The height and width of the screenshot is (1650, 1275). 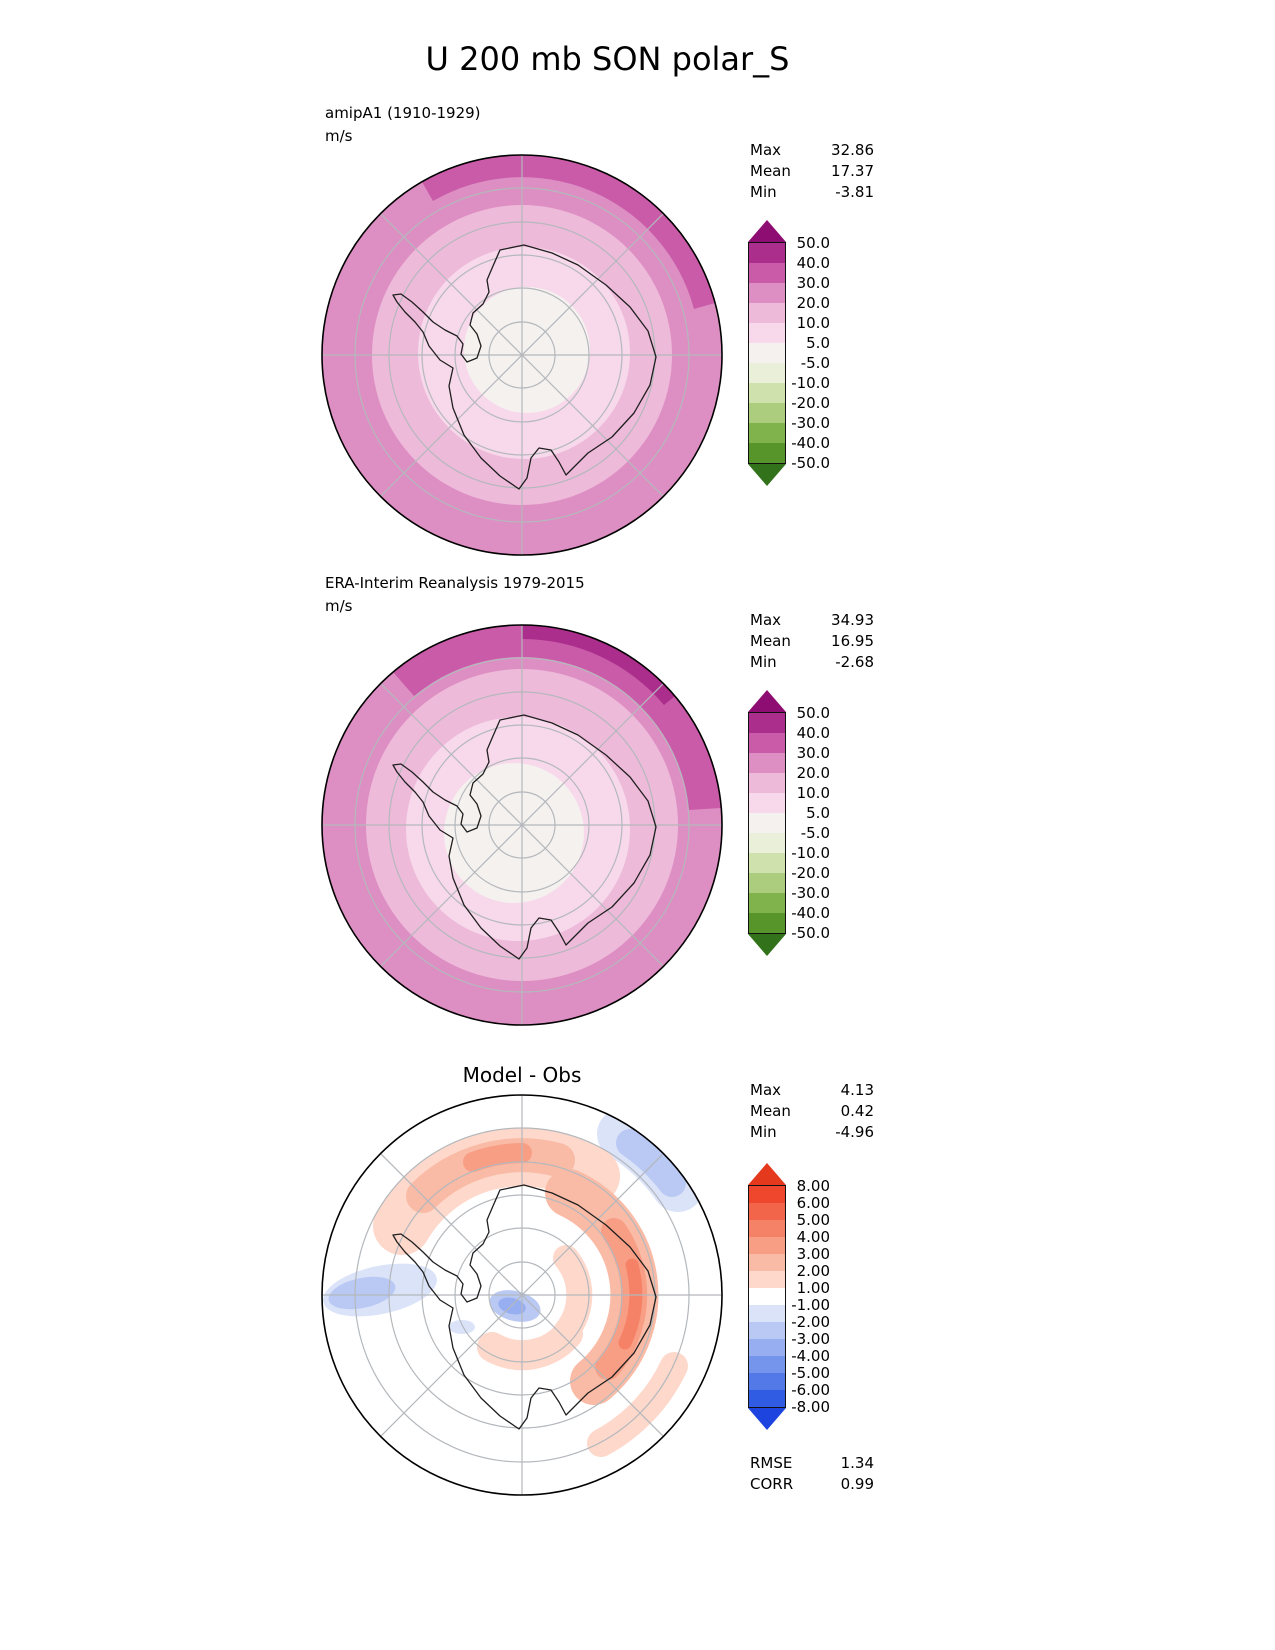 I want to click on colorbar-extend-min, so click(x=767, y=1419).